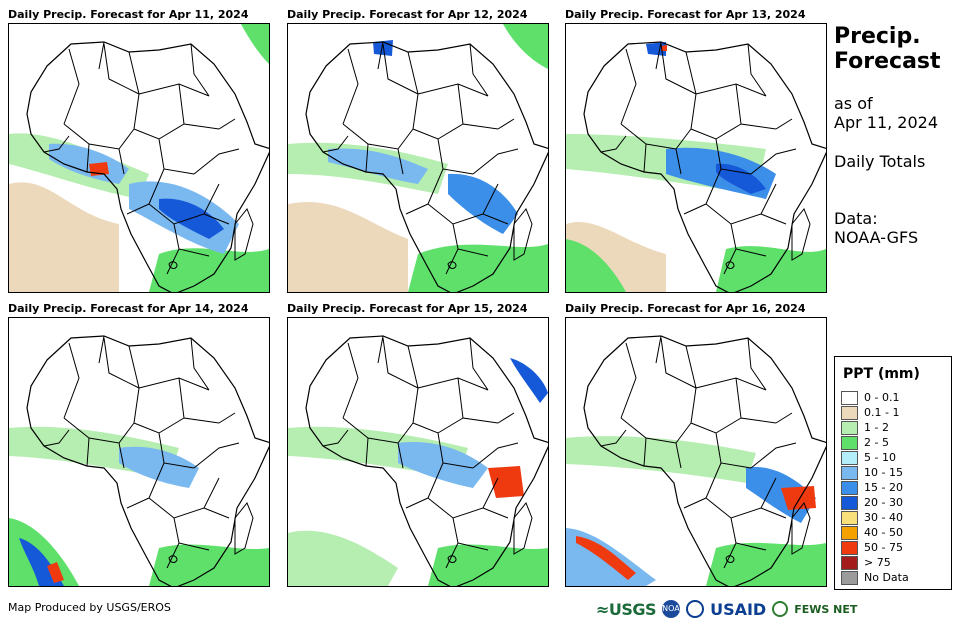 This screenshot has width=970, height=624. I want to click on forecast-panel-apr12: Daily Precip. Forecast for Apr 12, 2024, so click(418, 153).